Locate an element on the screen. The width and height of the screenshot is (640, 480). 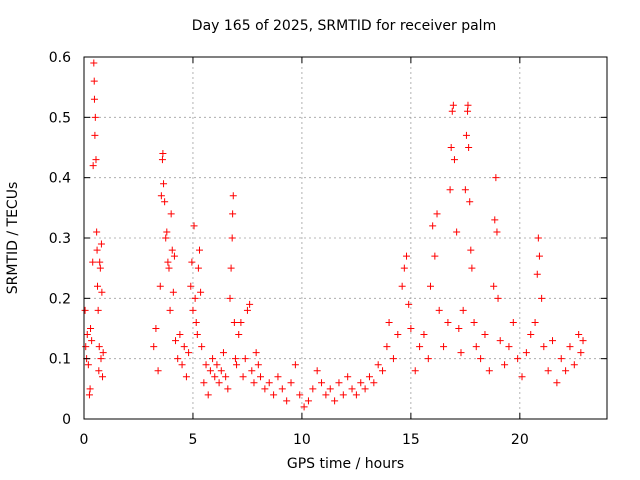
y-tick-label: 0 is located at coordinates (66, 420).